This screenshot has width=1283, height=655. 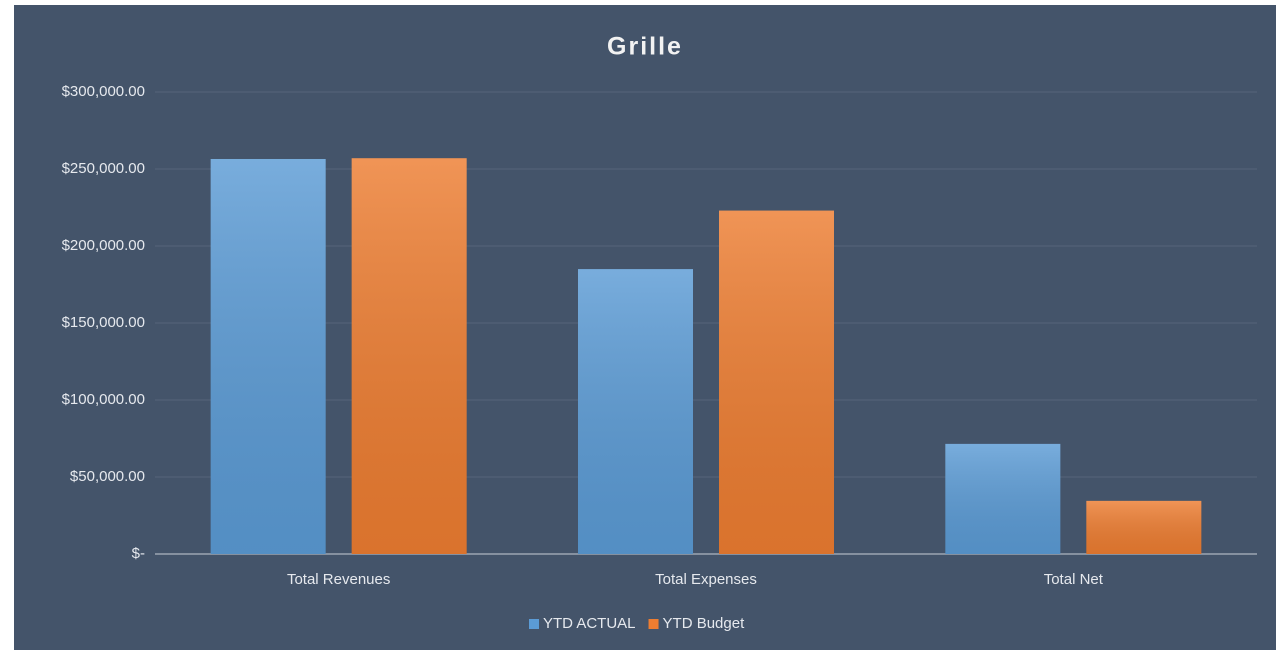 What do you see at coordinates (103, 168) in the screenshot?
I see `y-tick-label: $250,000.00` at bounding box center [103, 168].